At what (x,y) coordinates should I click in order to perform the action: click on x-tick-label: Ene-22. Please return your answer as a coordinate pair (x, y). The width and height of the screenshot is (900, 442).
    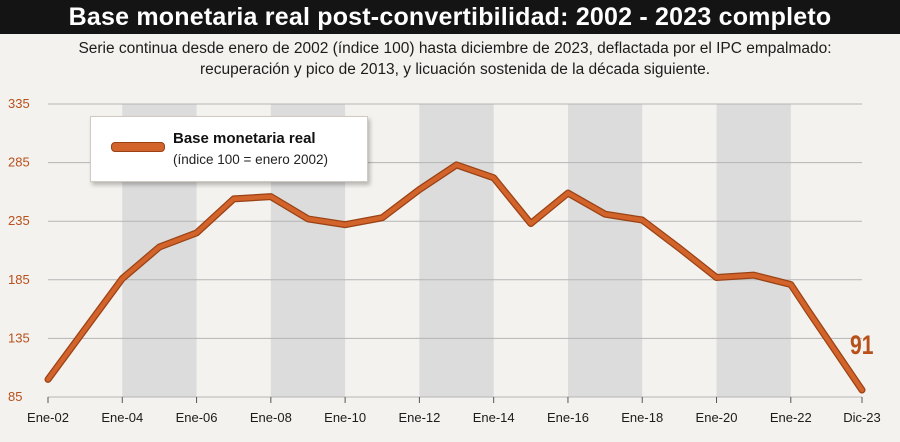
    Looking at the image, I should click on (791, 417).